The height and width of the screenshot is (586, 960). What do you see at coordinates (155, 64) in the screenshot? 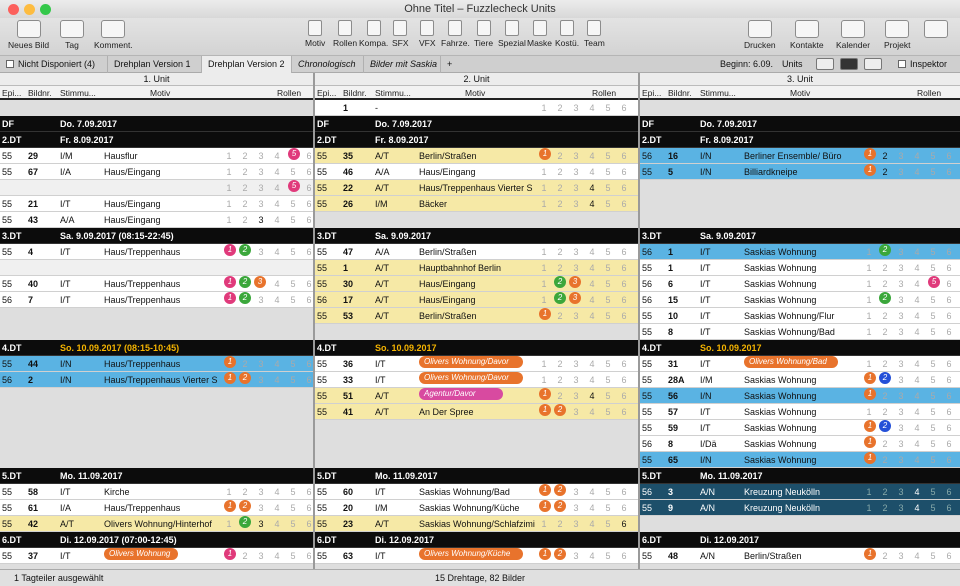
I see `tab-drehplan-version-1: Drehplan Version 1` at bounding box center [155, 64].